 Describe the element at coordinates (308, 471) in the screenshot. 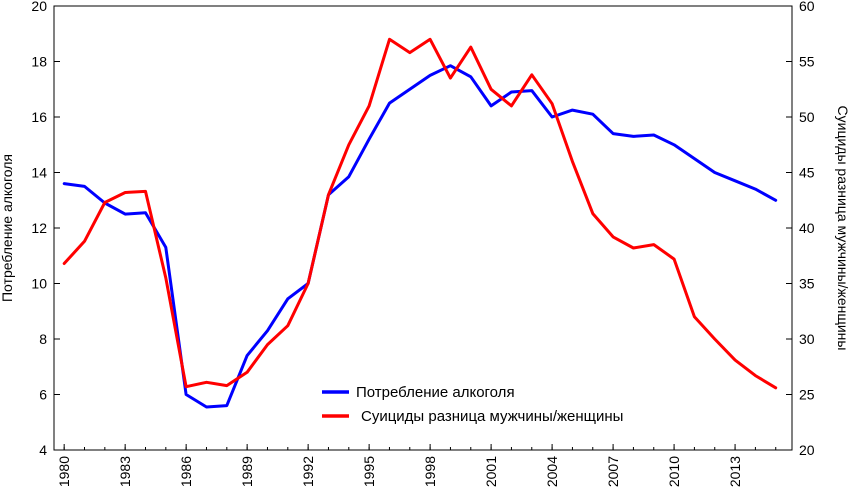

I see `x-tick-label: 1992` at that location.